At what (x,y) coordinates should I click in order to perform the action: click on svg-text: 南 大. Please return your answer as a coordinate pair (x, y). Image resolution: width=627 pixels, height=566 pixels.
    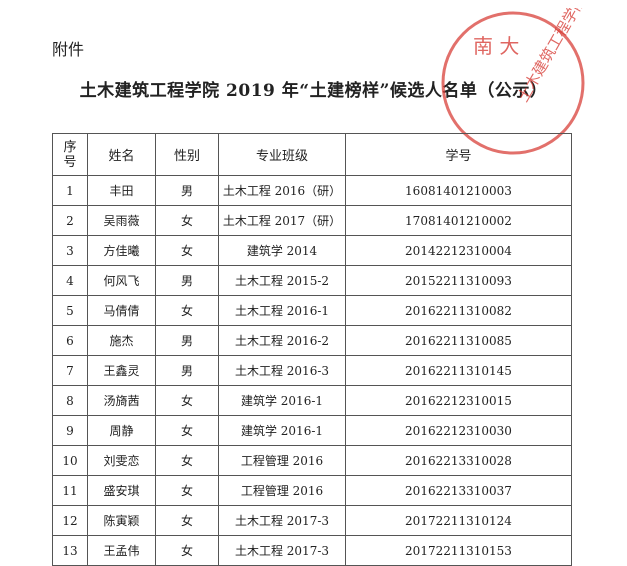
    Looking at the image, I should click on (496, 46).